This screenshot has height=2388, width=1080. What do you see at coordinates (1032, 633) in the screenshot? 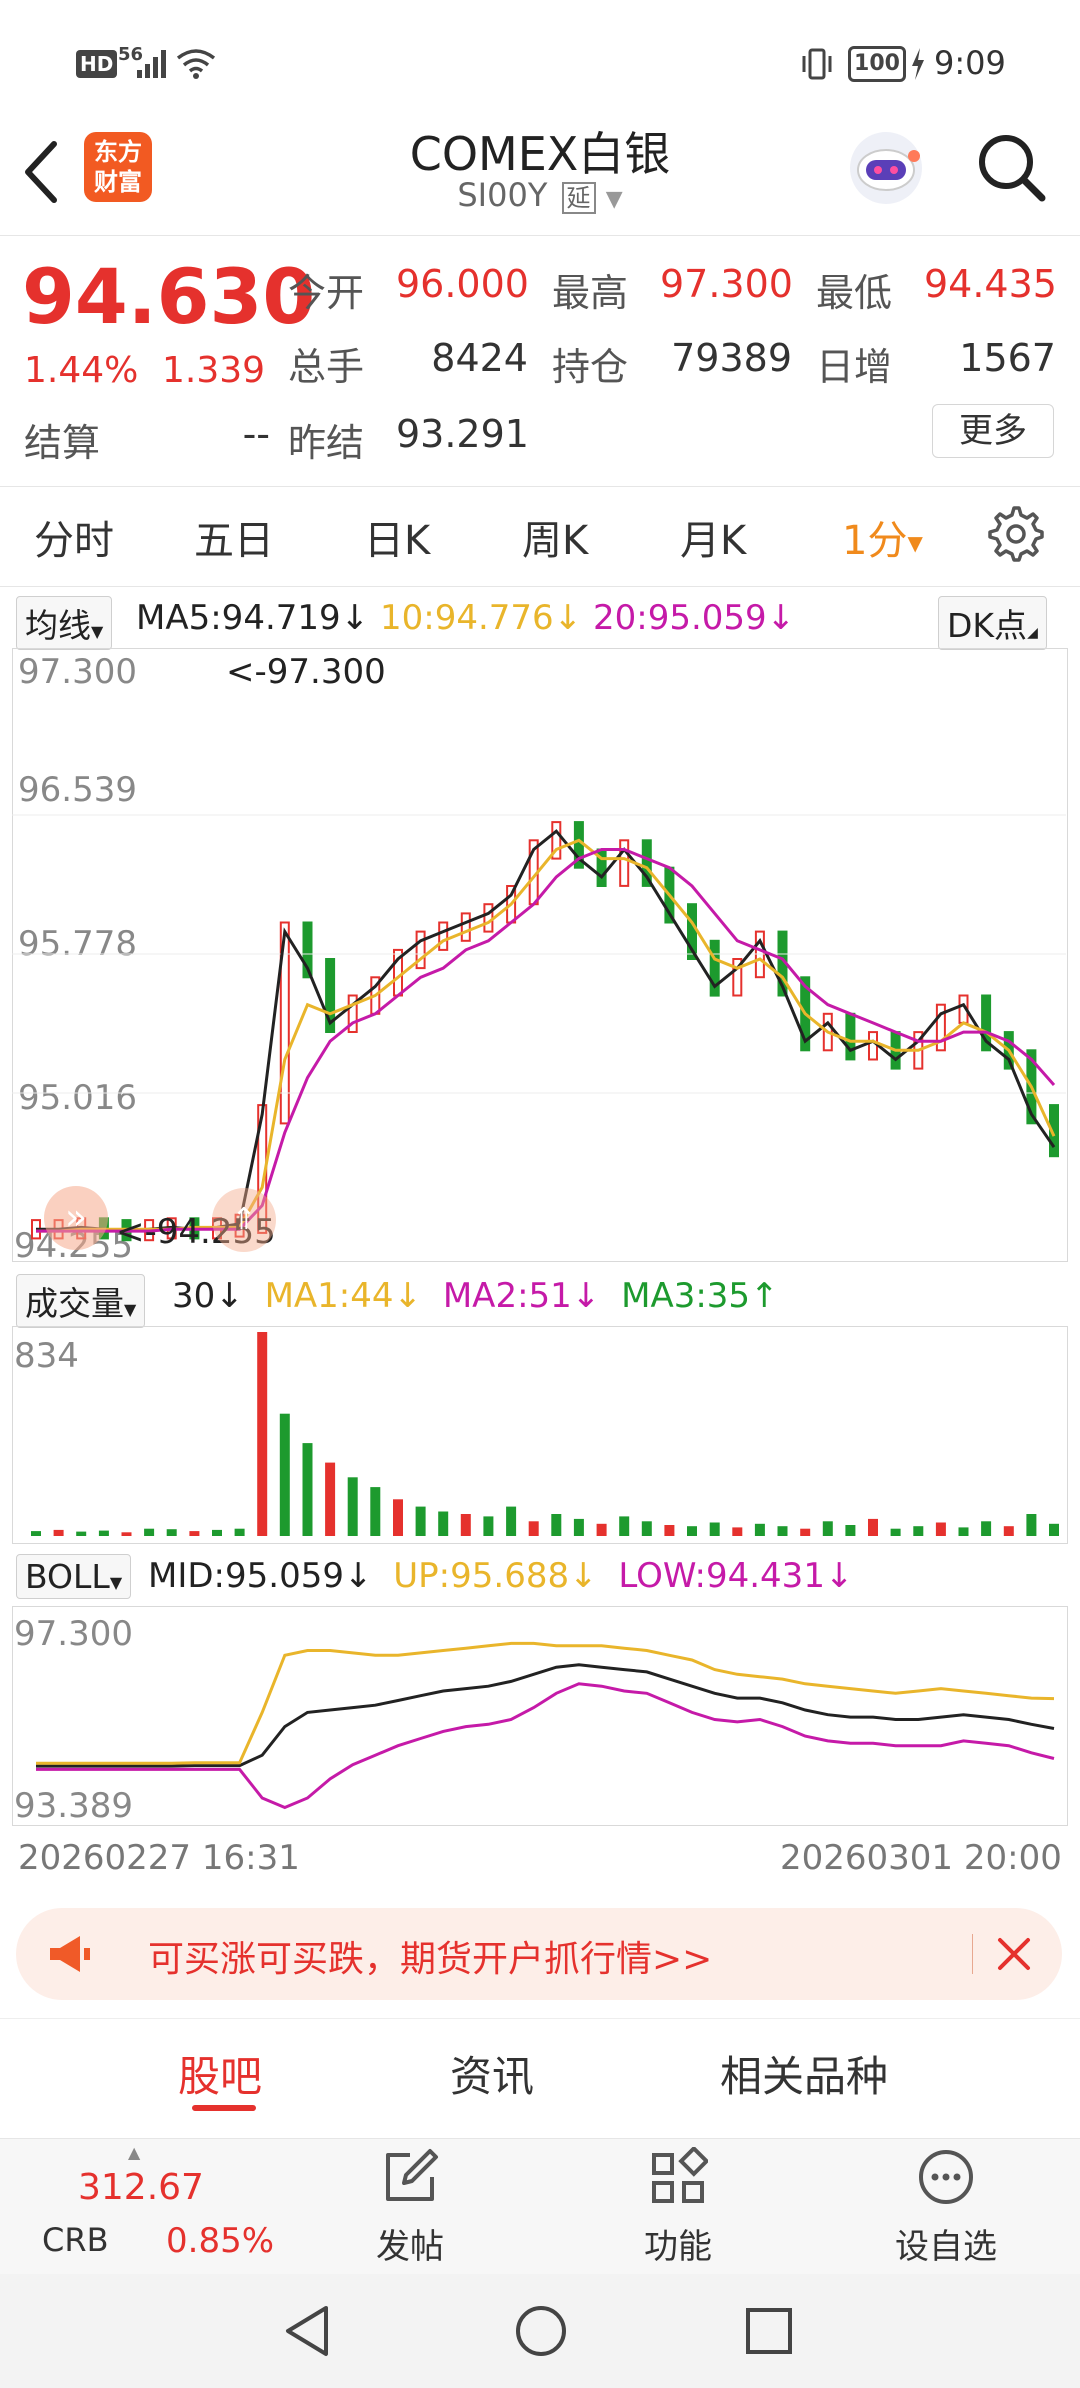
I see `corner-triangle-icon: ◢` at bounding box center [1032, 633].